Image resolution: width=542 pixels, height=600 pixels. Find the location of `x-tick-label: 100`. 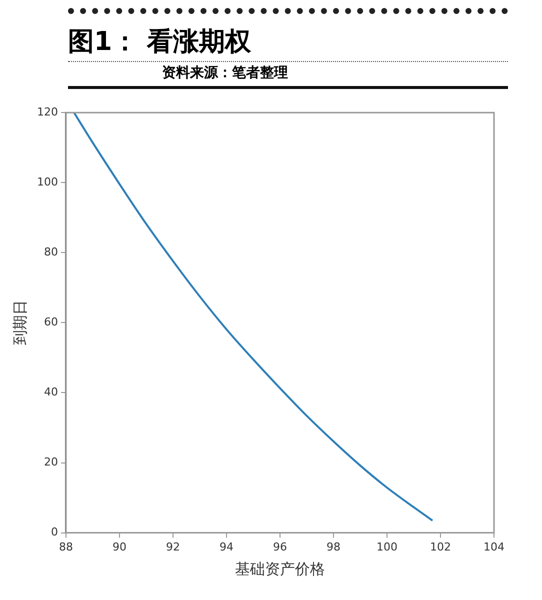

x-tick-label: 100 is located at coordinates (387, 547).